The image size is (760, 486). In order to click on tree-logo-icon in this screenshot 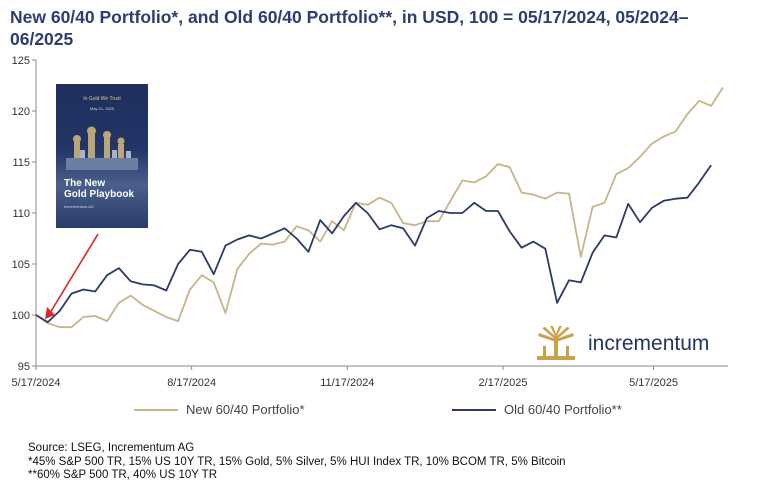, I will do `click(556, 343)`.